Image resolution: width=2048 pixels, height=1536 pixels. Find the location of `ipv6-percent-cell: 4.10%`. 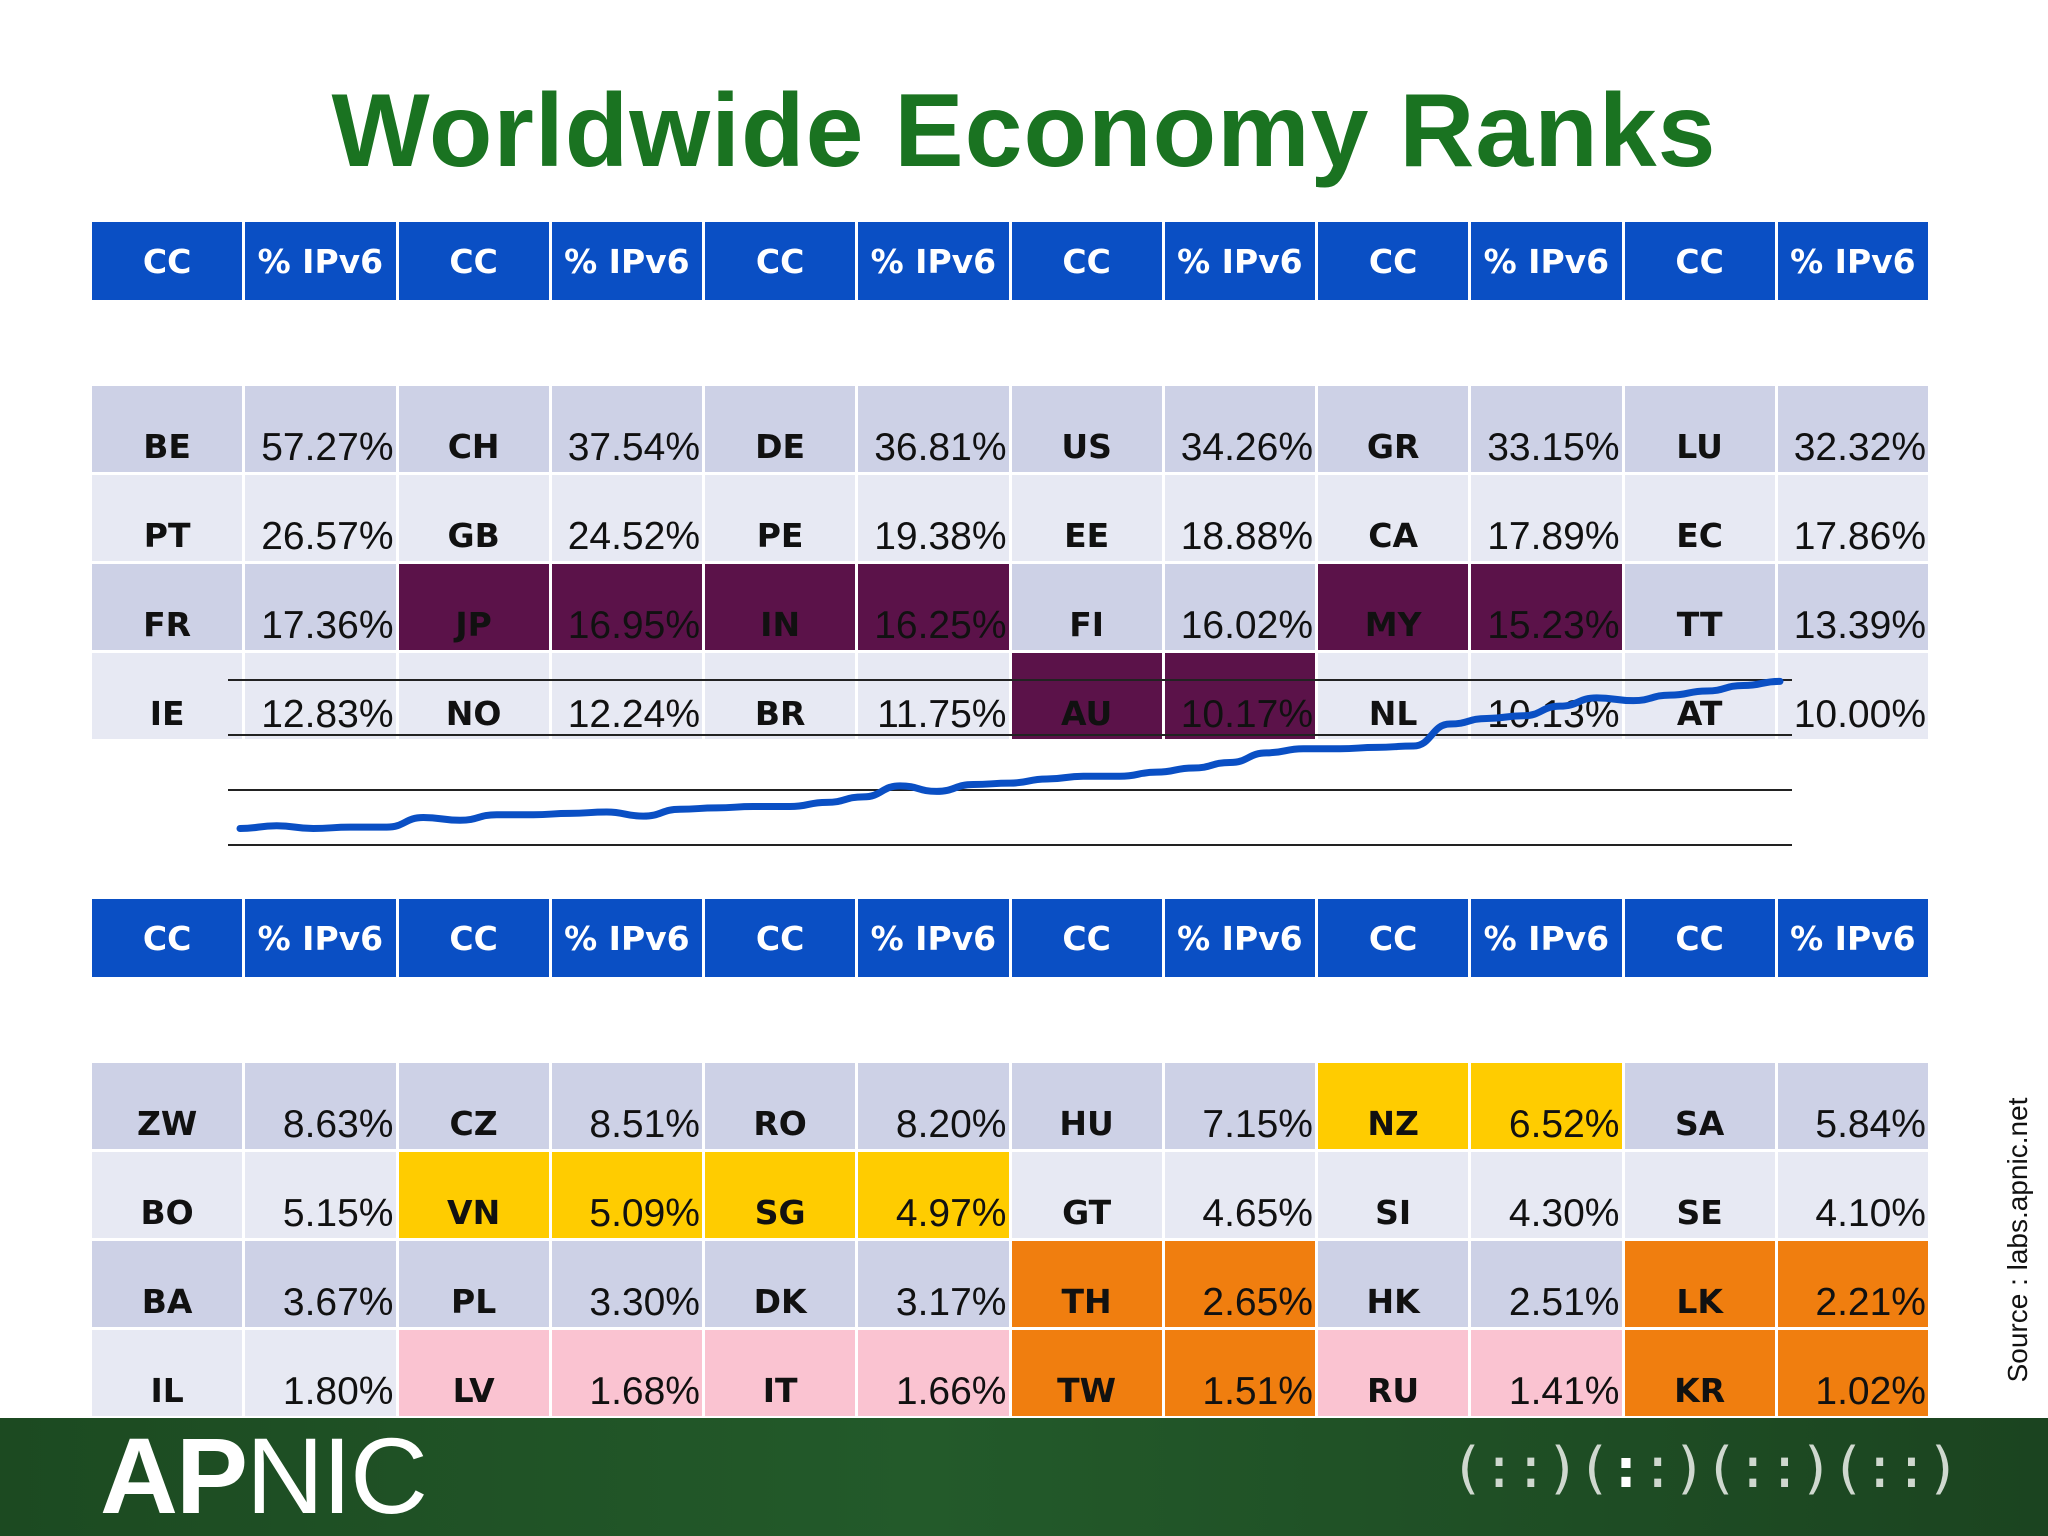

ipv6-percent-cell: 4.10% is located at coordinates (1852, 1195).